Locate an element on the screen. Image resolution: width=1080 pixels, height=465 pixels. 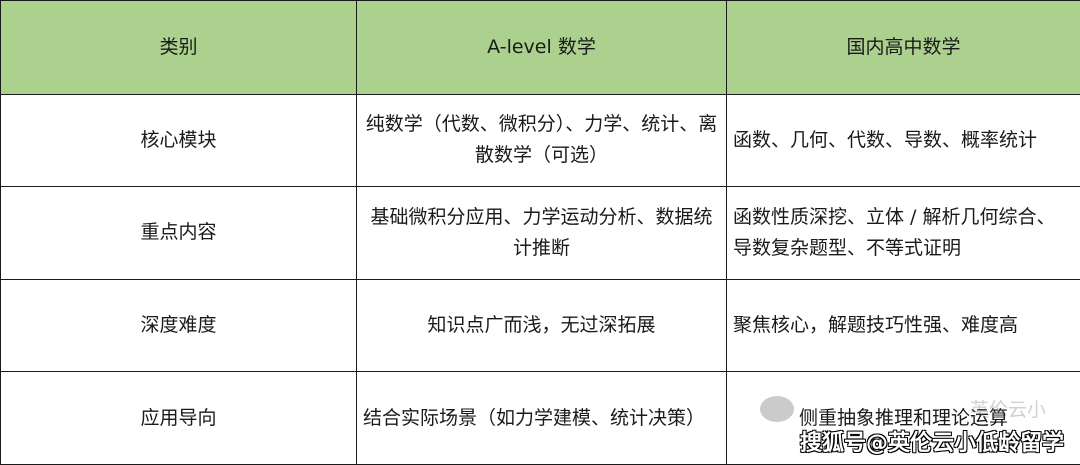
cell-domestic: 函数性质深挖、立体 / 解析几何综合、导数复杂题型、不等式证明 is located at coordinates (903, 233).